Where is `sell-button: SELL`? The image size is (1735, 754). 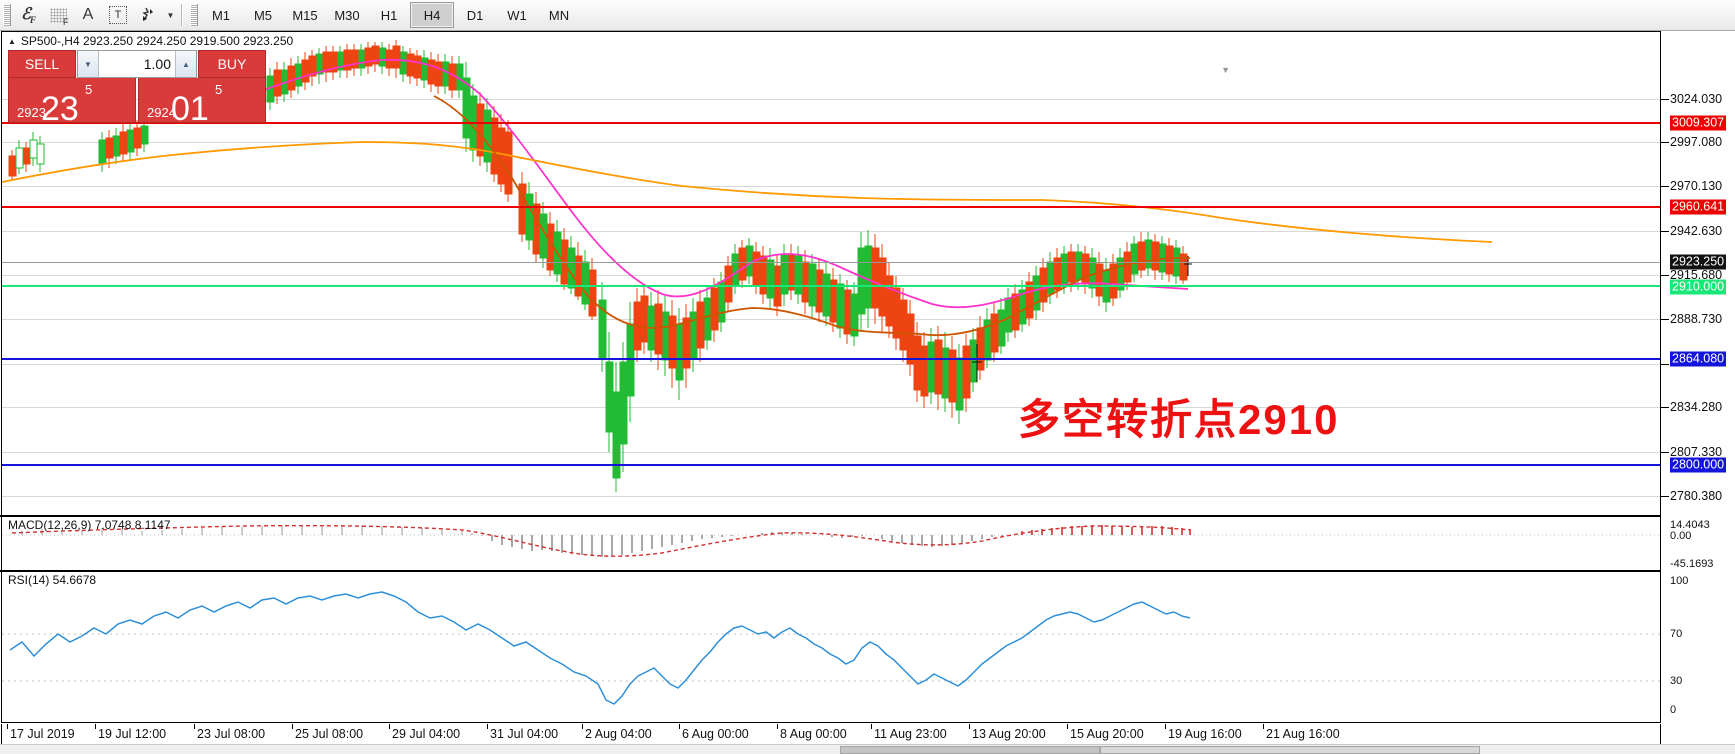 sell-button: SELL is located at coordinates (42, 64).